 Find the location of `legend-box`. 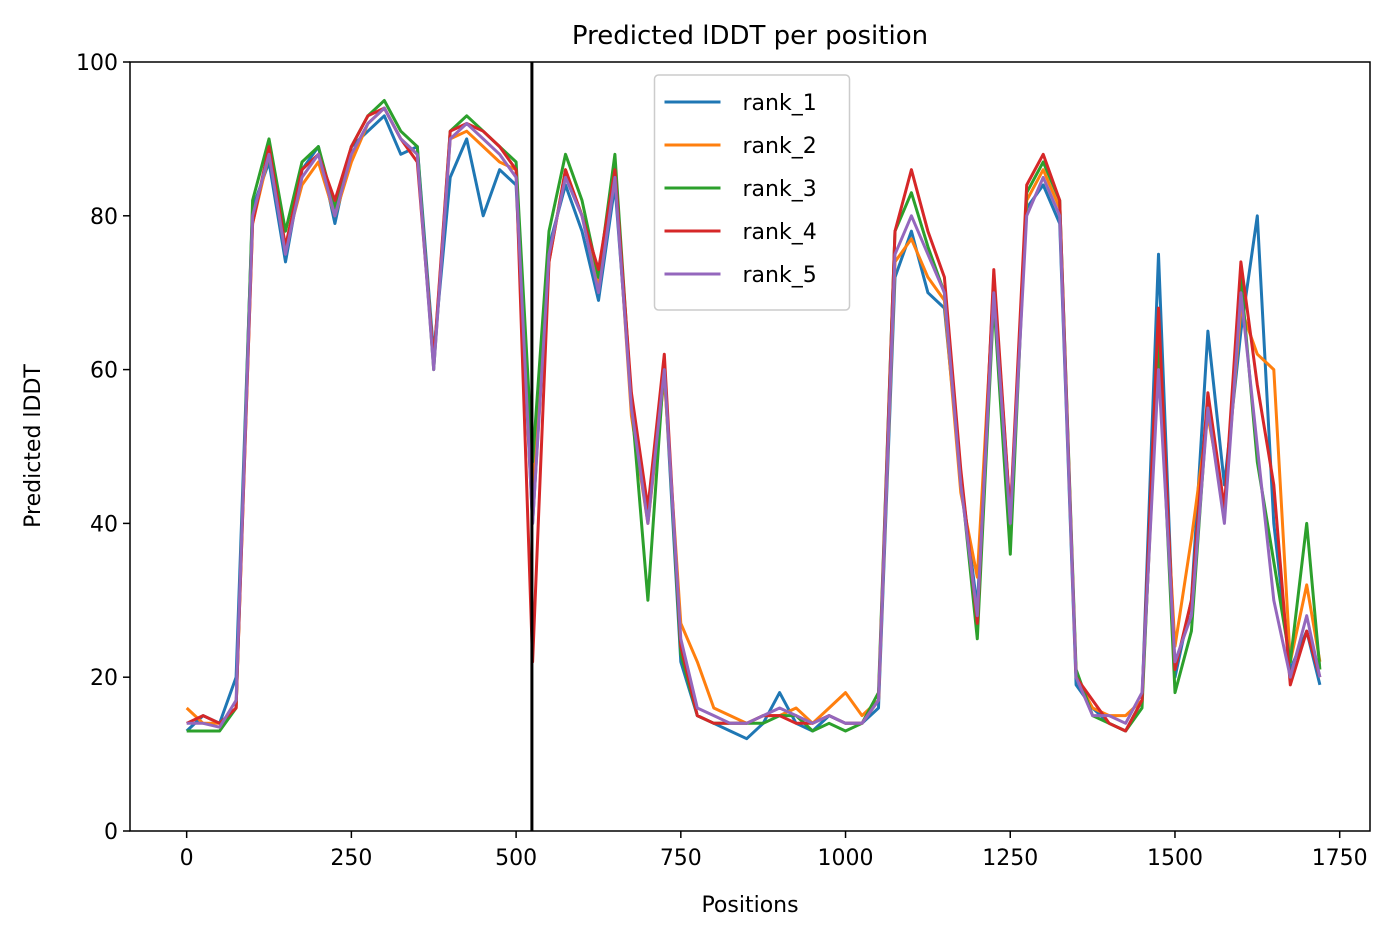

legend-box is located at coordinates (752, 192).